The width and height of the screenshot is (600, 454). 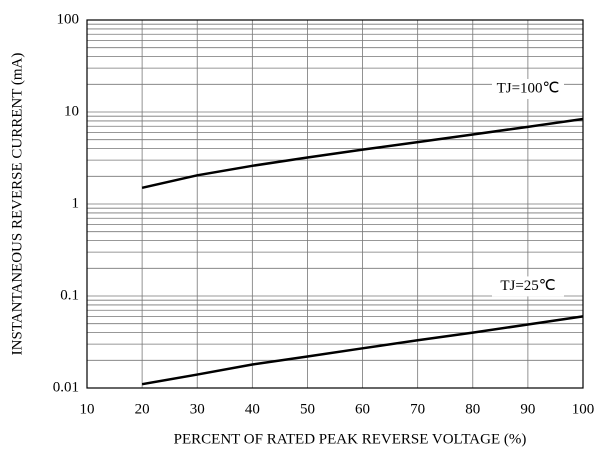 What do you see at coordinates (66, 387) in the screenshot?
I see `y-tick-label: 0.01` at bounding box center [66, 387].